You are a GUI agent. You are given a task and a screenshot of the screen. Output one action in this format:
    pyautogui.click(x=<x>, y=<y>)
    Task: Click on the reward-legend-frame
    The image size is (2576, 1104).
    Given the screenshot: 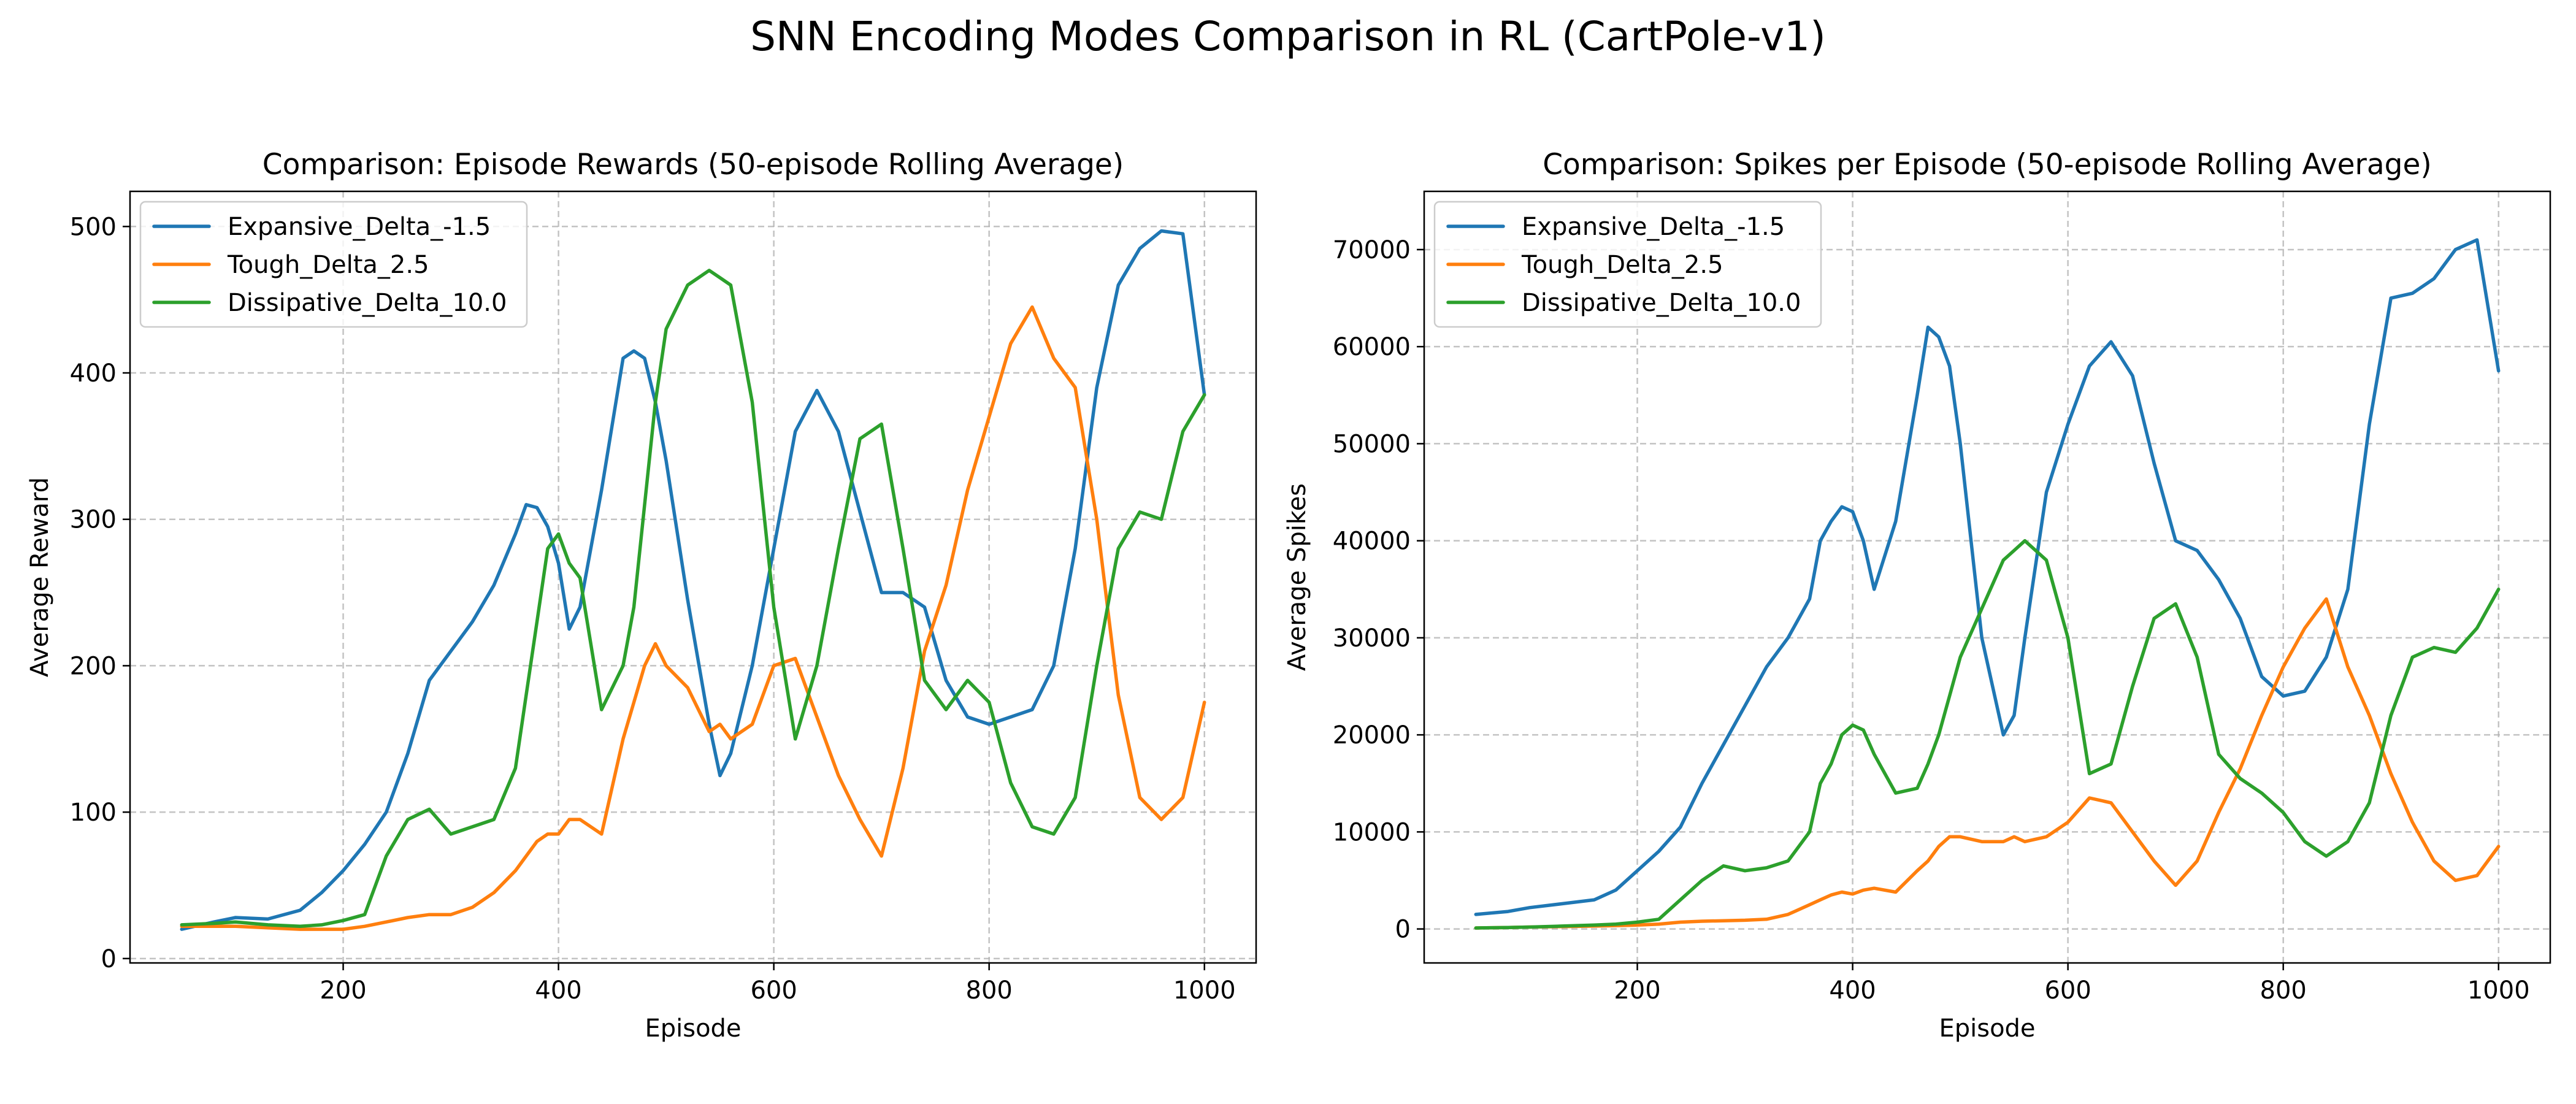 What is the action you would take?
    pyautogui.click(x=333, y=264)
    